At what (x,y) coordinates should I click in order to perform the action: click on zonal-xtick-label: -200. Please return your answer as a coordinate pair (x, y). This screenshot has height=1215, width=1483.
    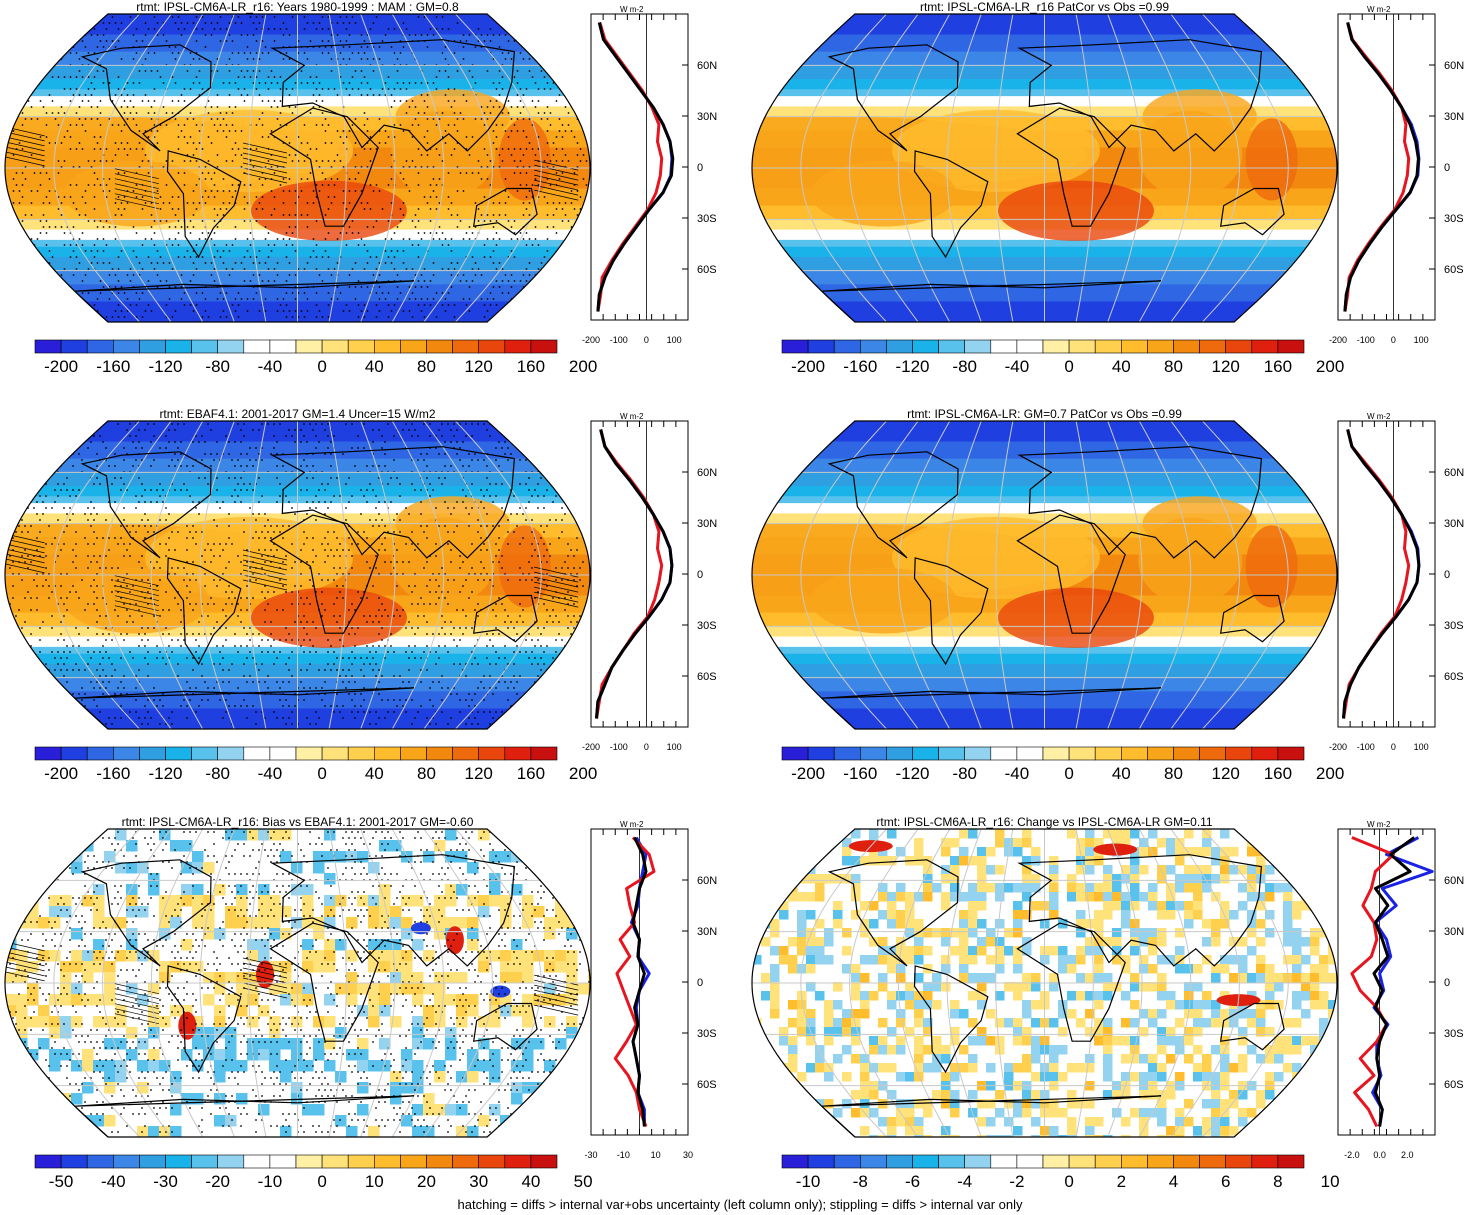
    Looking at the image, I should click on (591, 340).